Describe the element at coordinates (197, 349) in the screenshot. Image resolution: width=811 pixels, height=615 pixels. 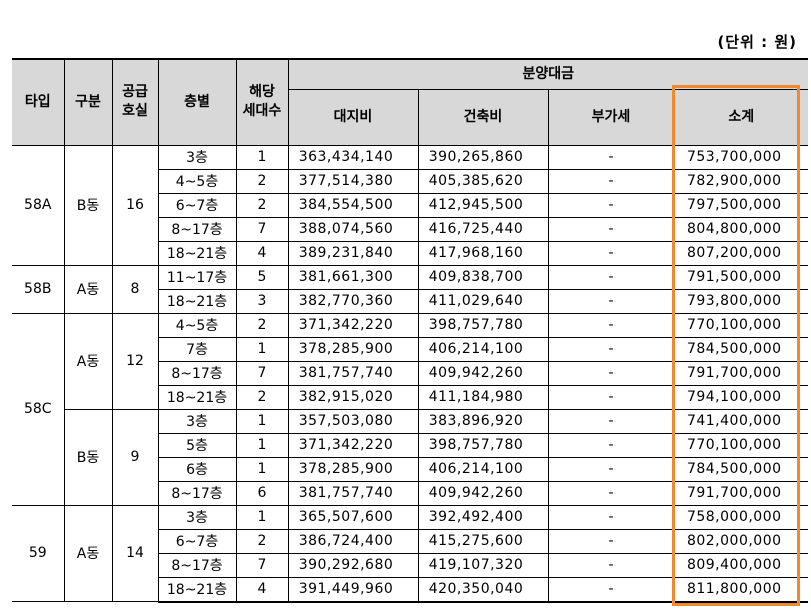
I see `floor-cell: 7층` at that location.